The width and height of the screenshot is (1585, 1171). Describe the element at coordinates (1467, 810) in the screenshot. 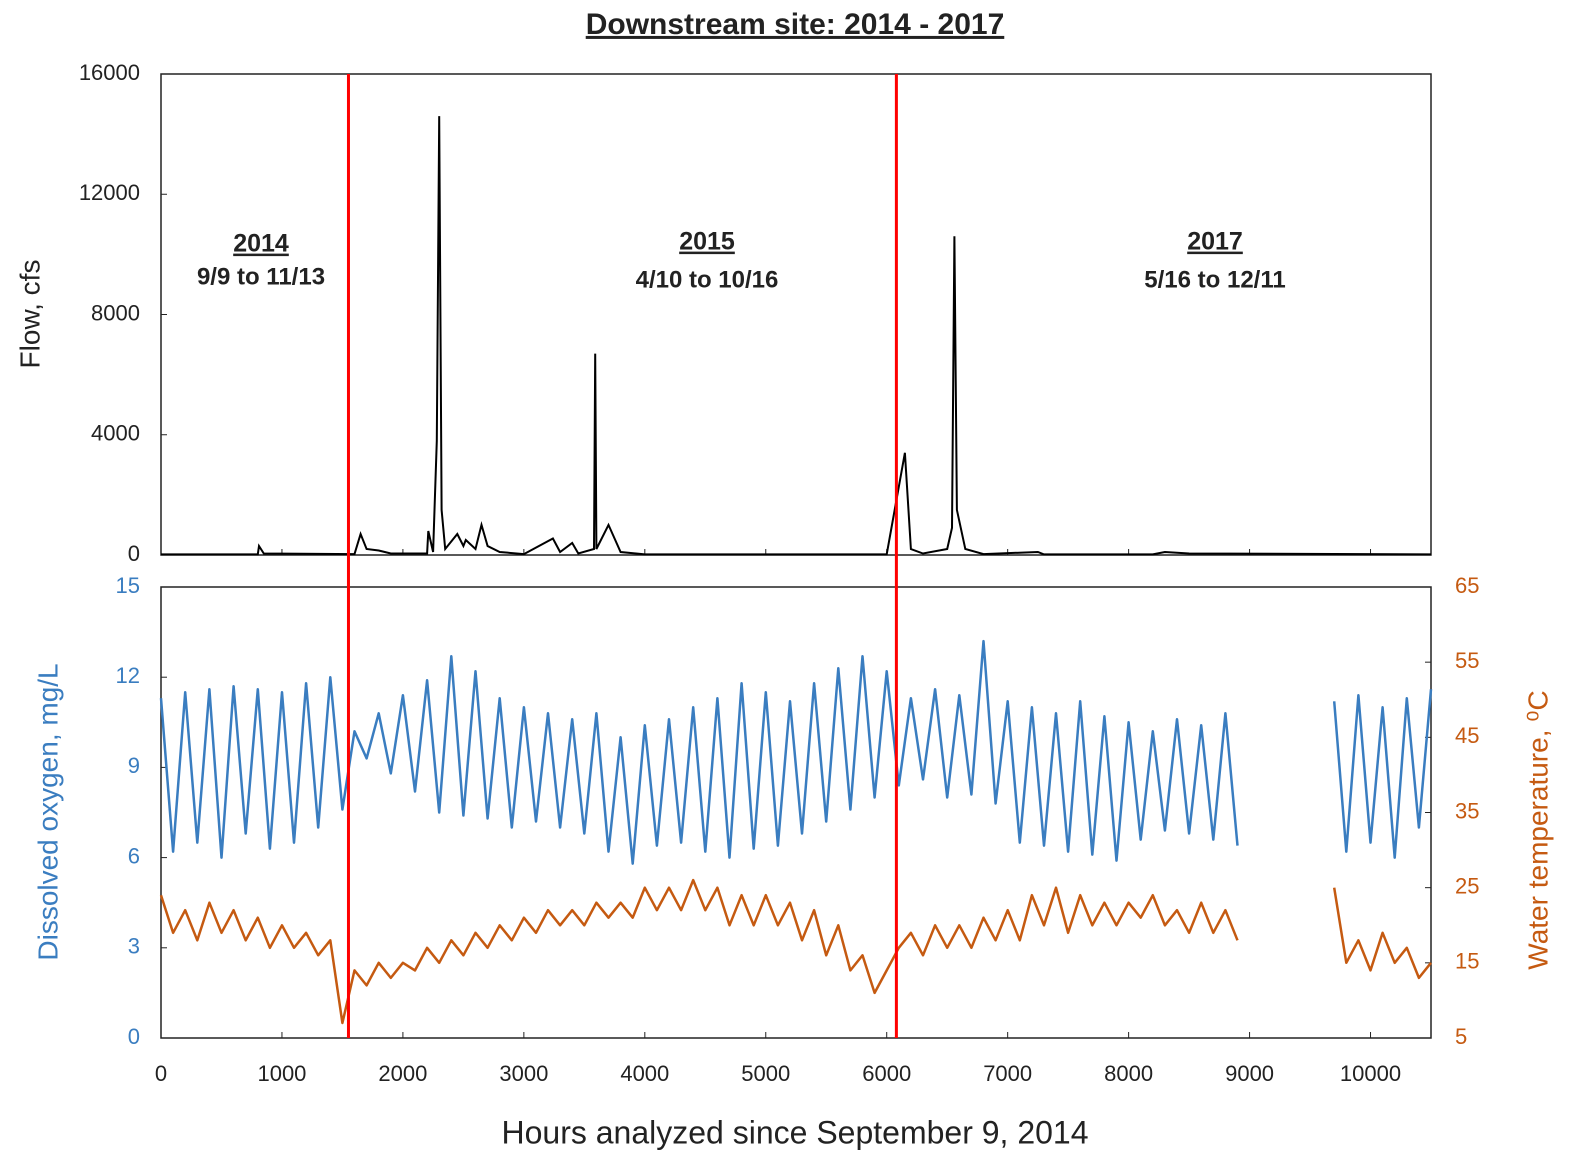

I see `y2-tick-label: 35` at that location.